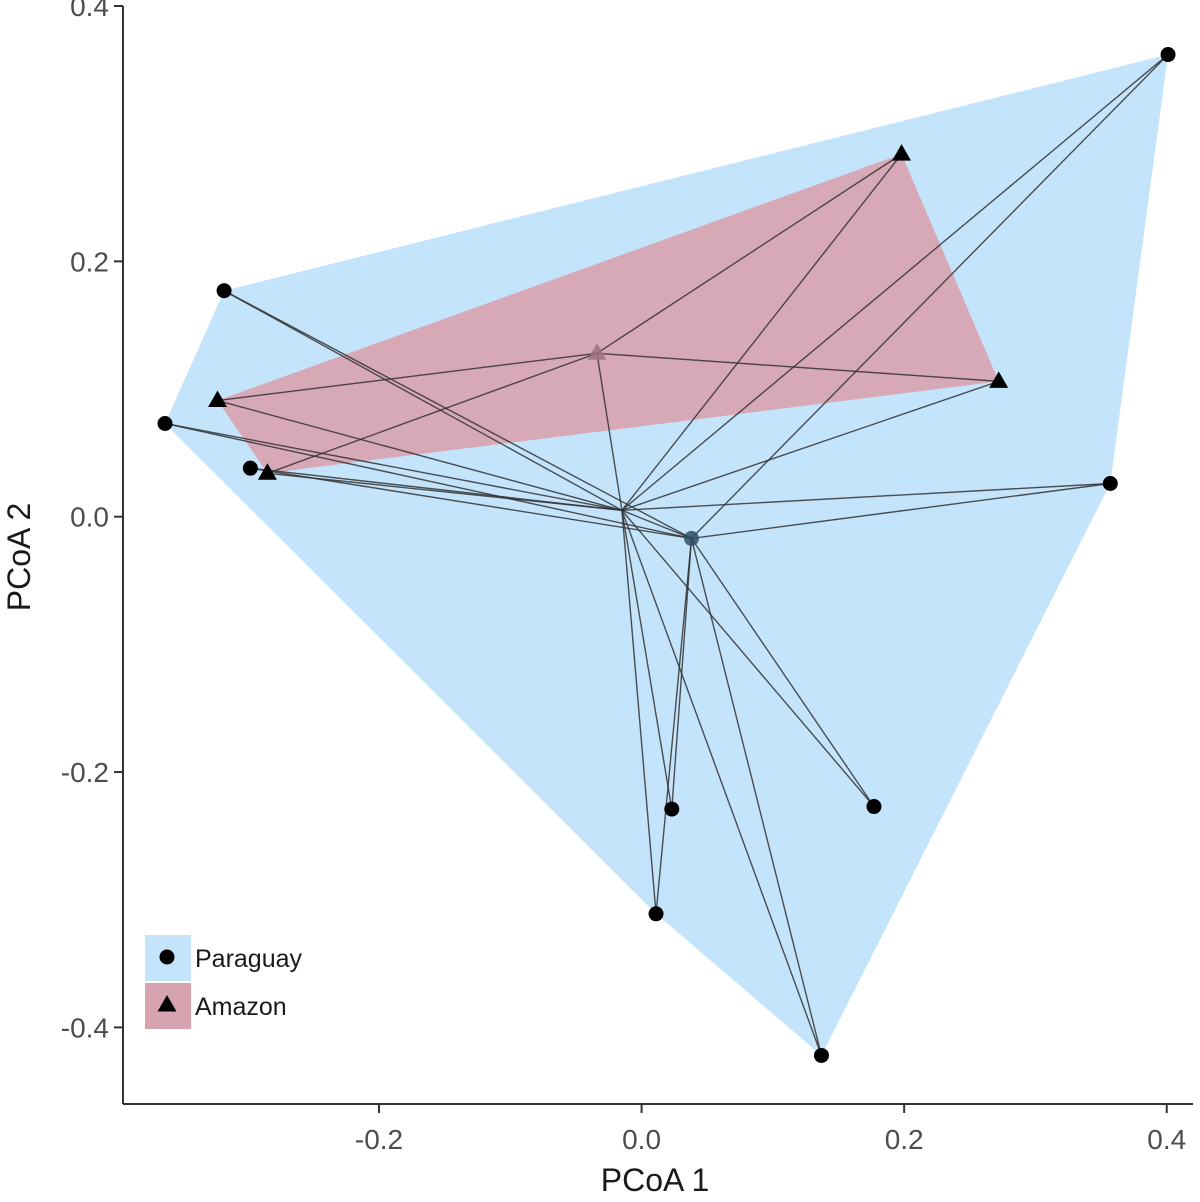 This screenshot has width=1200, height=1202. Describe the element at coordinates (597, 351) in the screenshot. I see `centroid-amazon` at that location.